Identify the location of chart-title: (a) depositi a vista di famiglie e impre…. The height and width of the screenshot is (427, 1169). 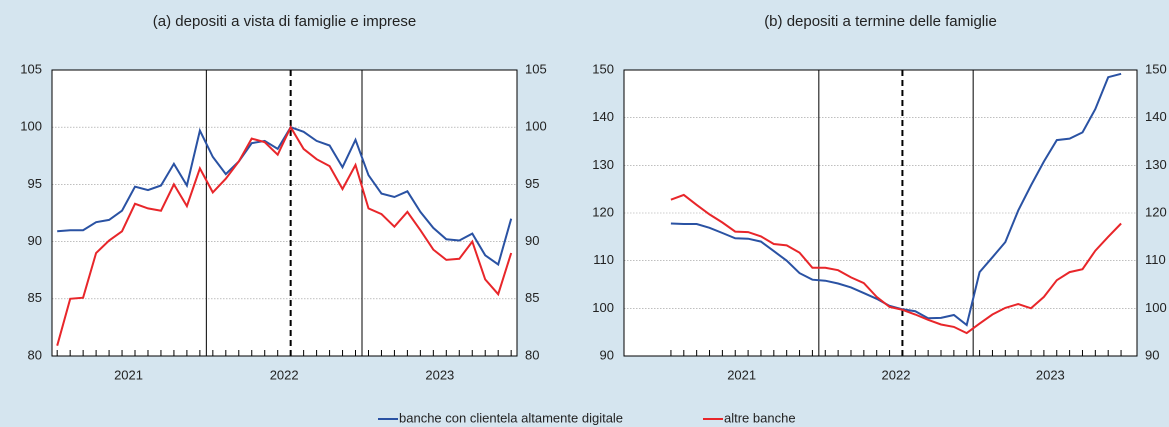
(284, 21).